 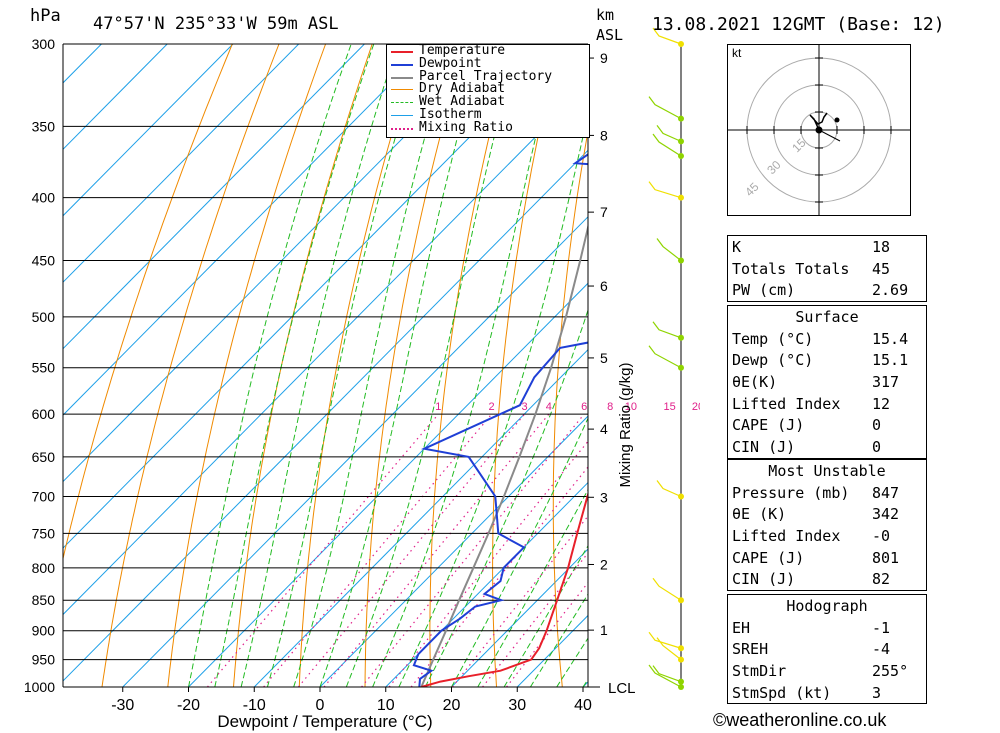 What do you see at coordinates (820, 360) in the screenshot?
I see `index-row: Dewp (°C) 15.1` at bounding box center [820, 360].